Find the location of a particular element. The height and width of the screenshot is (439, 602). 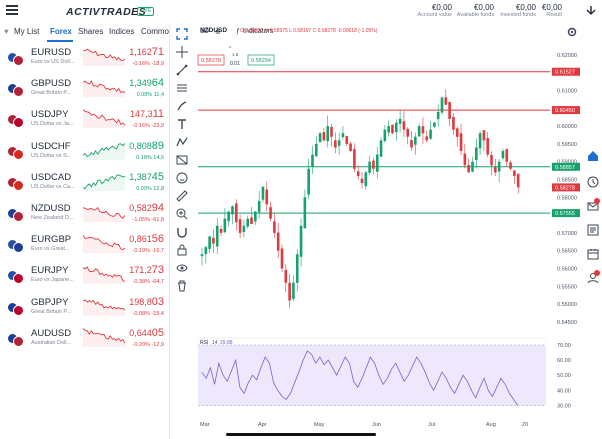

eye-icon is located at coordinates (182, 268).